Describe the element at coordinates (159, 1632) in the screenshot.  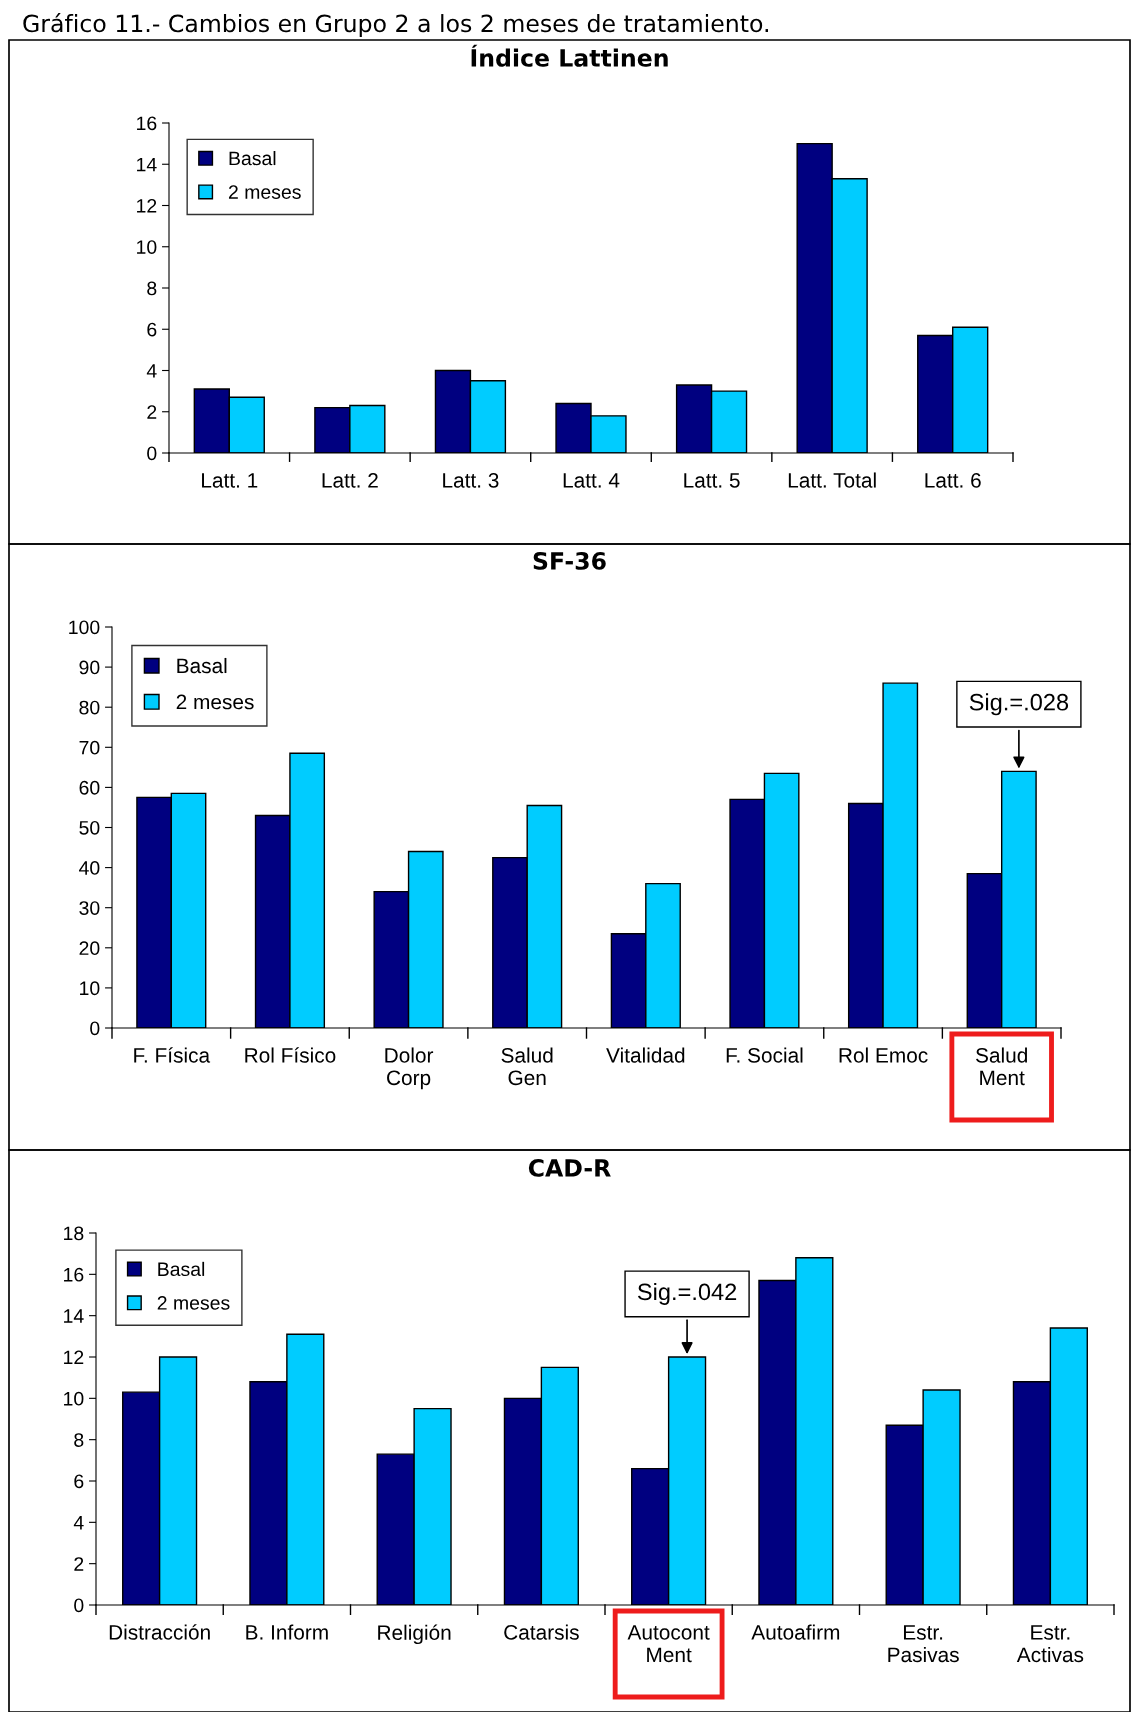
I see `x-tick-label: Distracción` at that location.